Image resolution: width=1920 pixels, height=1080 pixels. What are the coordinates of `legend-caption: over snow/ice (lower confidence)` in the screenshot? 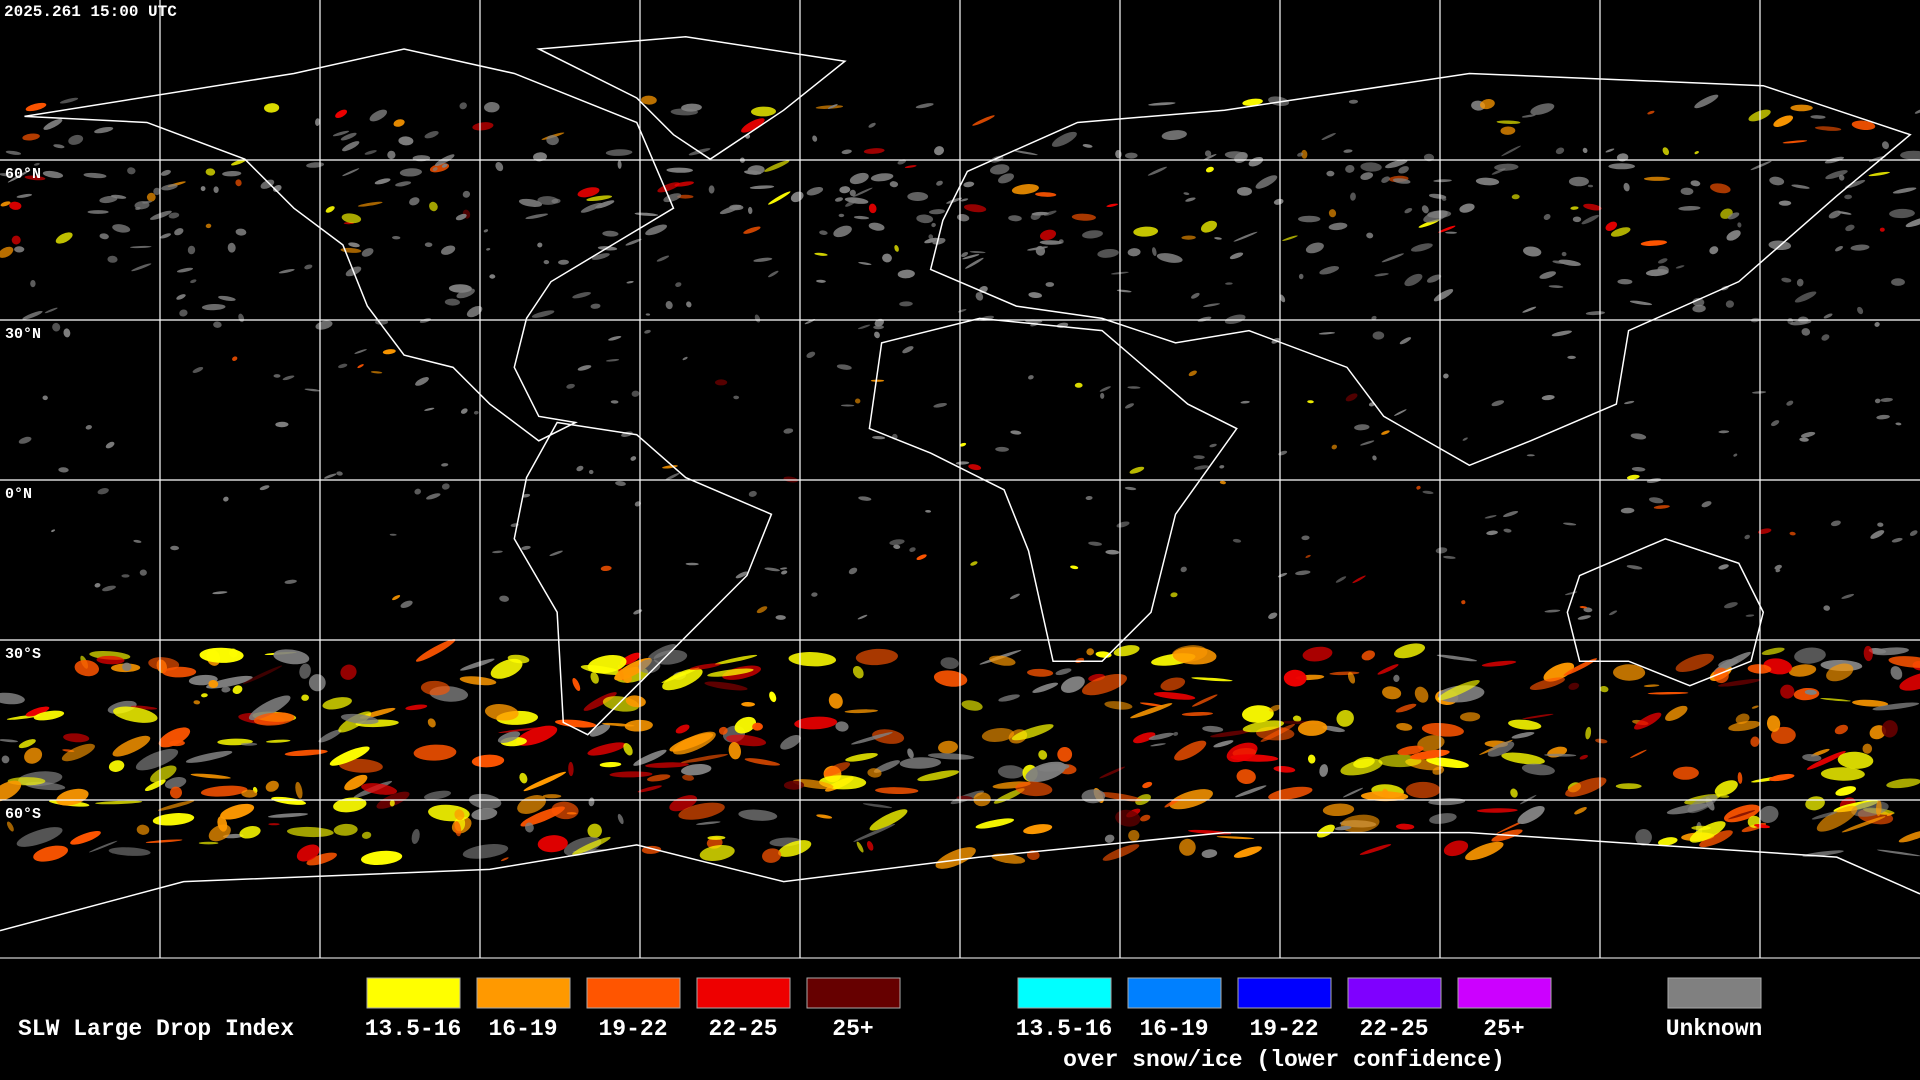 It's located at (1284, 1060).